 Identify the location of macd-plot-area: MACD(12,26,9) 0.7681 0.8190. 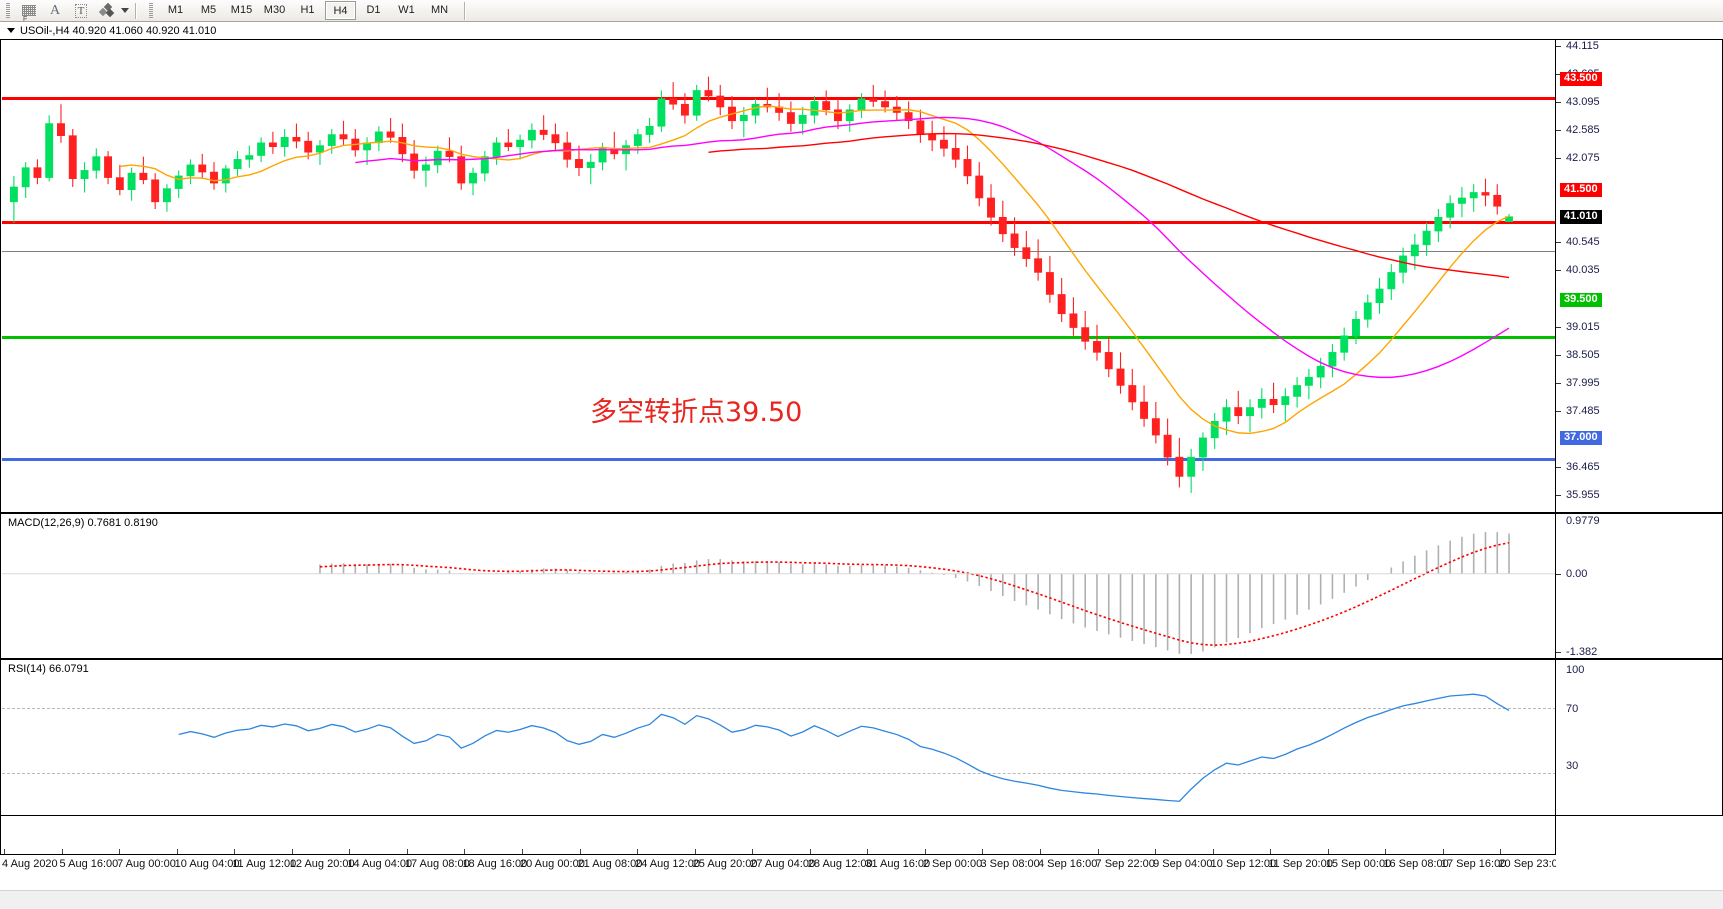
(779, 586).